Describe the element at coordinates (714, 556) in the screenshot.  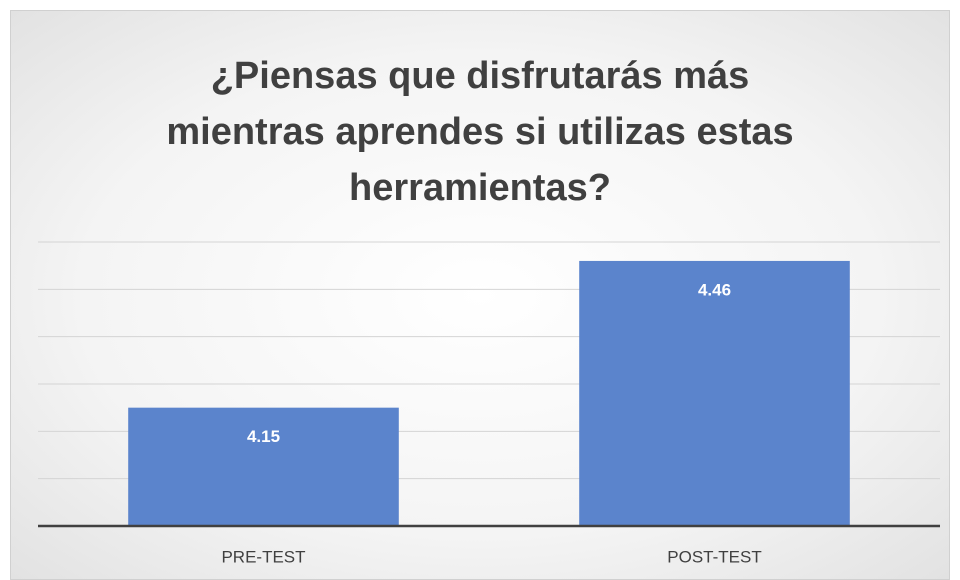
I see `x-tick-label: POST-TEST` at that location.